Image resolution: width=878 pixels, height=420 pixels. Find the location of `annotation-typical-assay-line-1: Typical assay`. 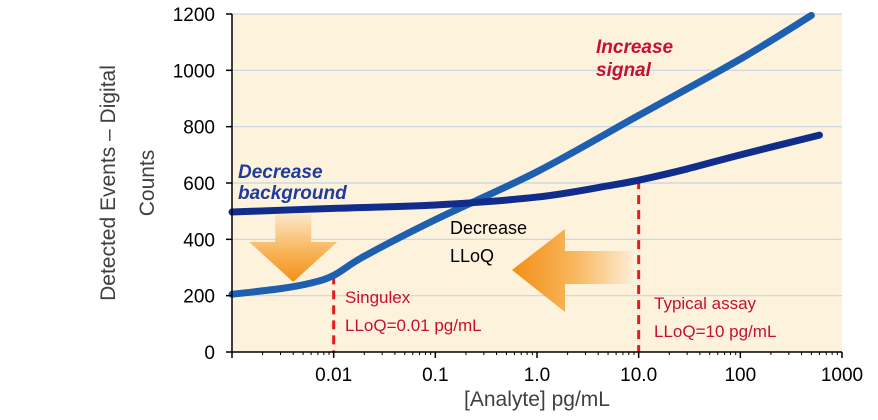

annotation-typical-assay-line-1: Typical assay is located at coordinates (705, 303).